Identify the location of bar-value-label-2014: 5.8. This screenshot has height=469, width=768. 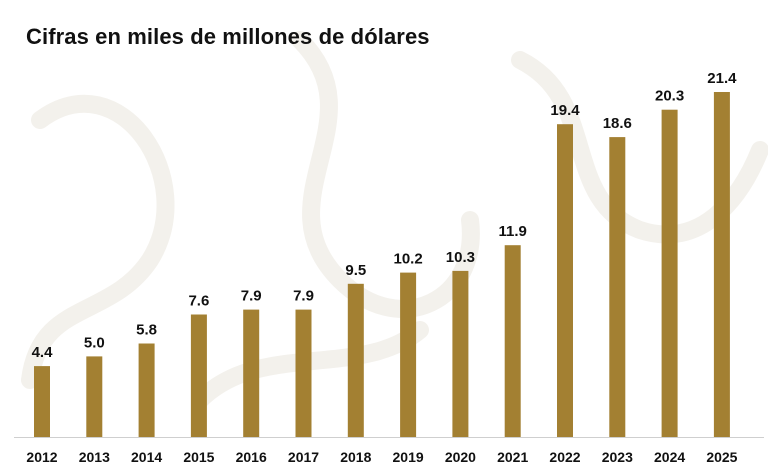
(146, 330).